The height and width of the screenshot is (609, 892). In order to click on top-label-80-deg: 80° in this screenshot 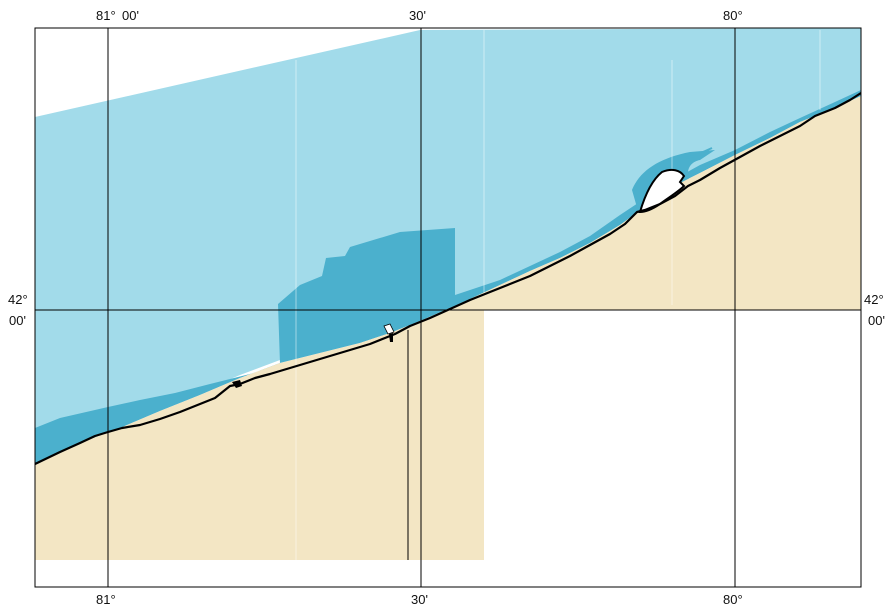, I will do `click(733, 15)`.